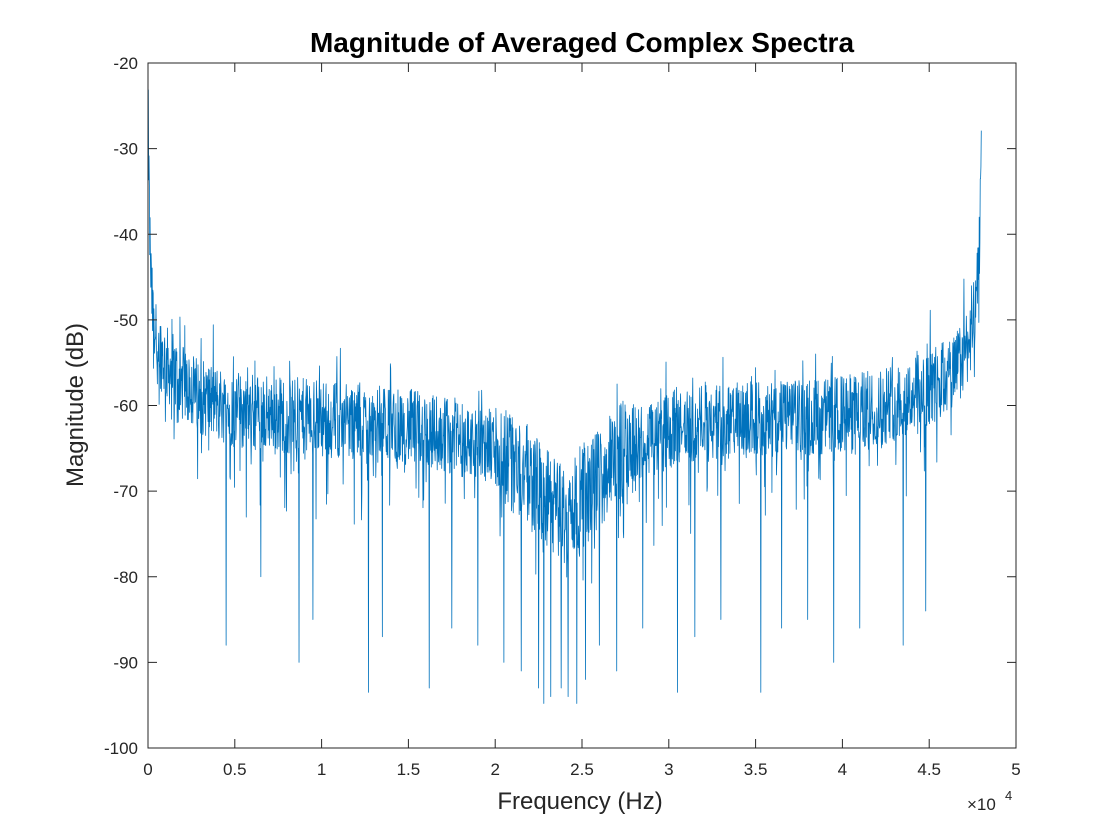 The image size is (1120, 840). What do you see at coordinates (125, 577) in the screenshot?
I see `y-tick-label: -80` at bounding box center [125, 577].